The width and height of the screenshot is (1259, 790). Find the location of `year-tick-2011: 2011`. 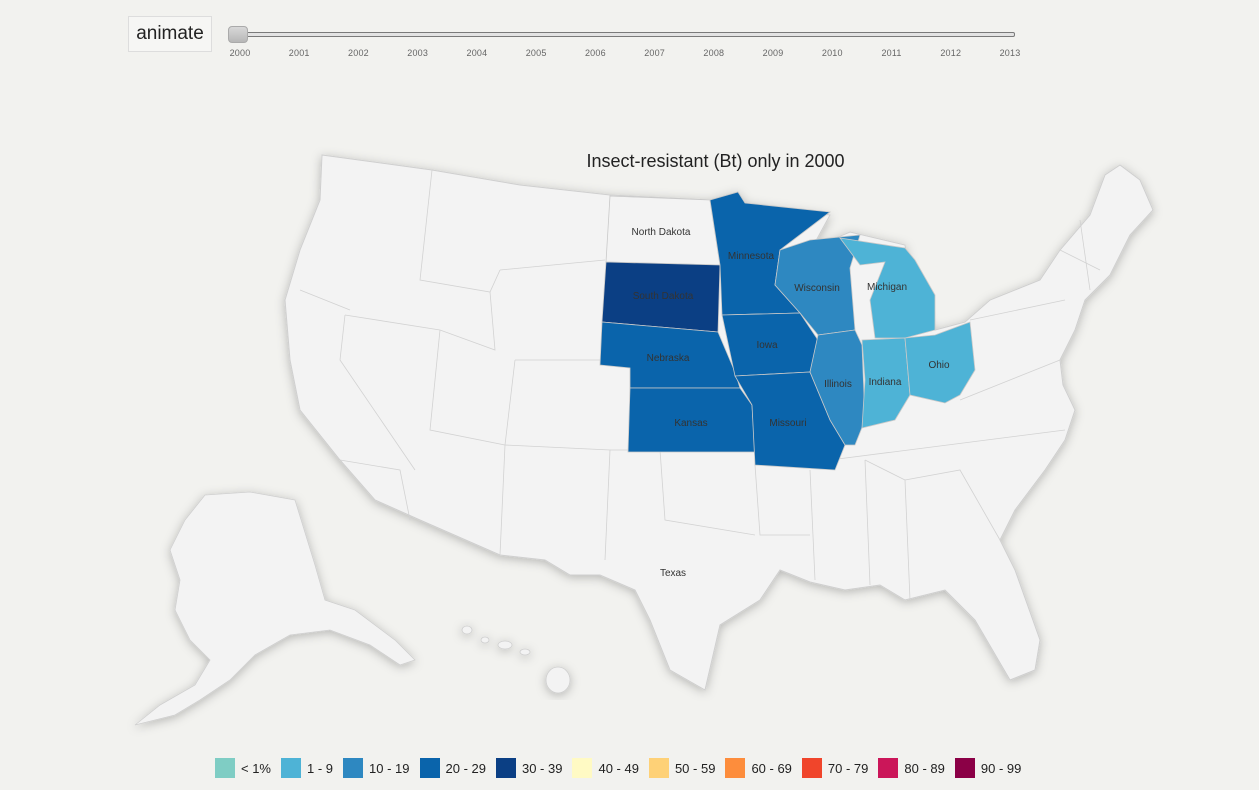

year-tick-2011: 2011 is located at coordinates (891, 53).